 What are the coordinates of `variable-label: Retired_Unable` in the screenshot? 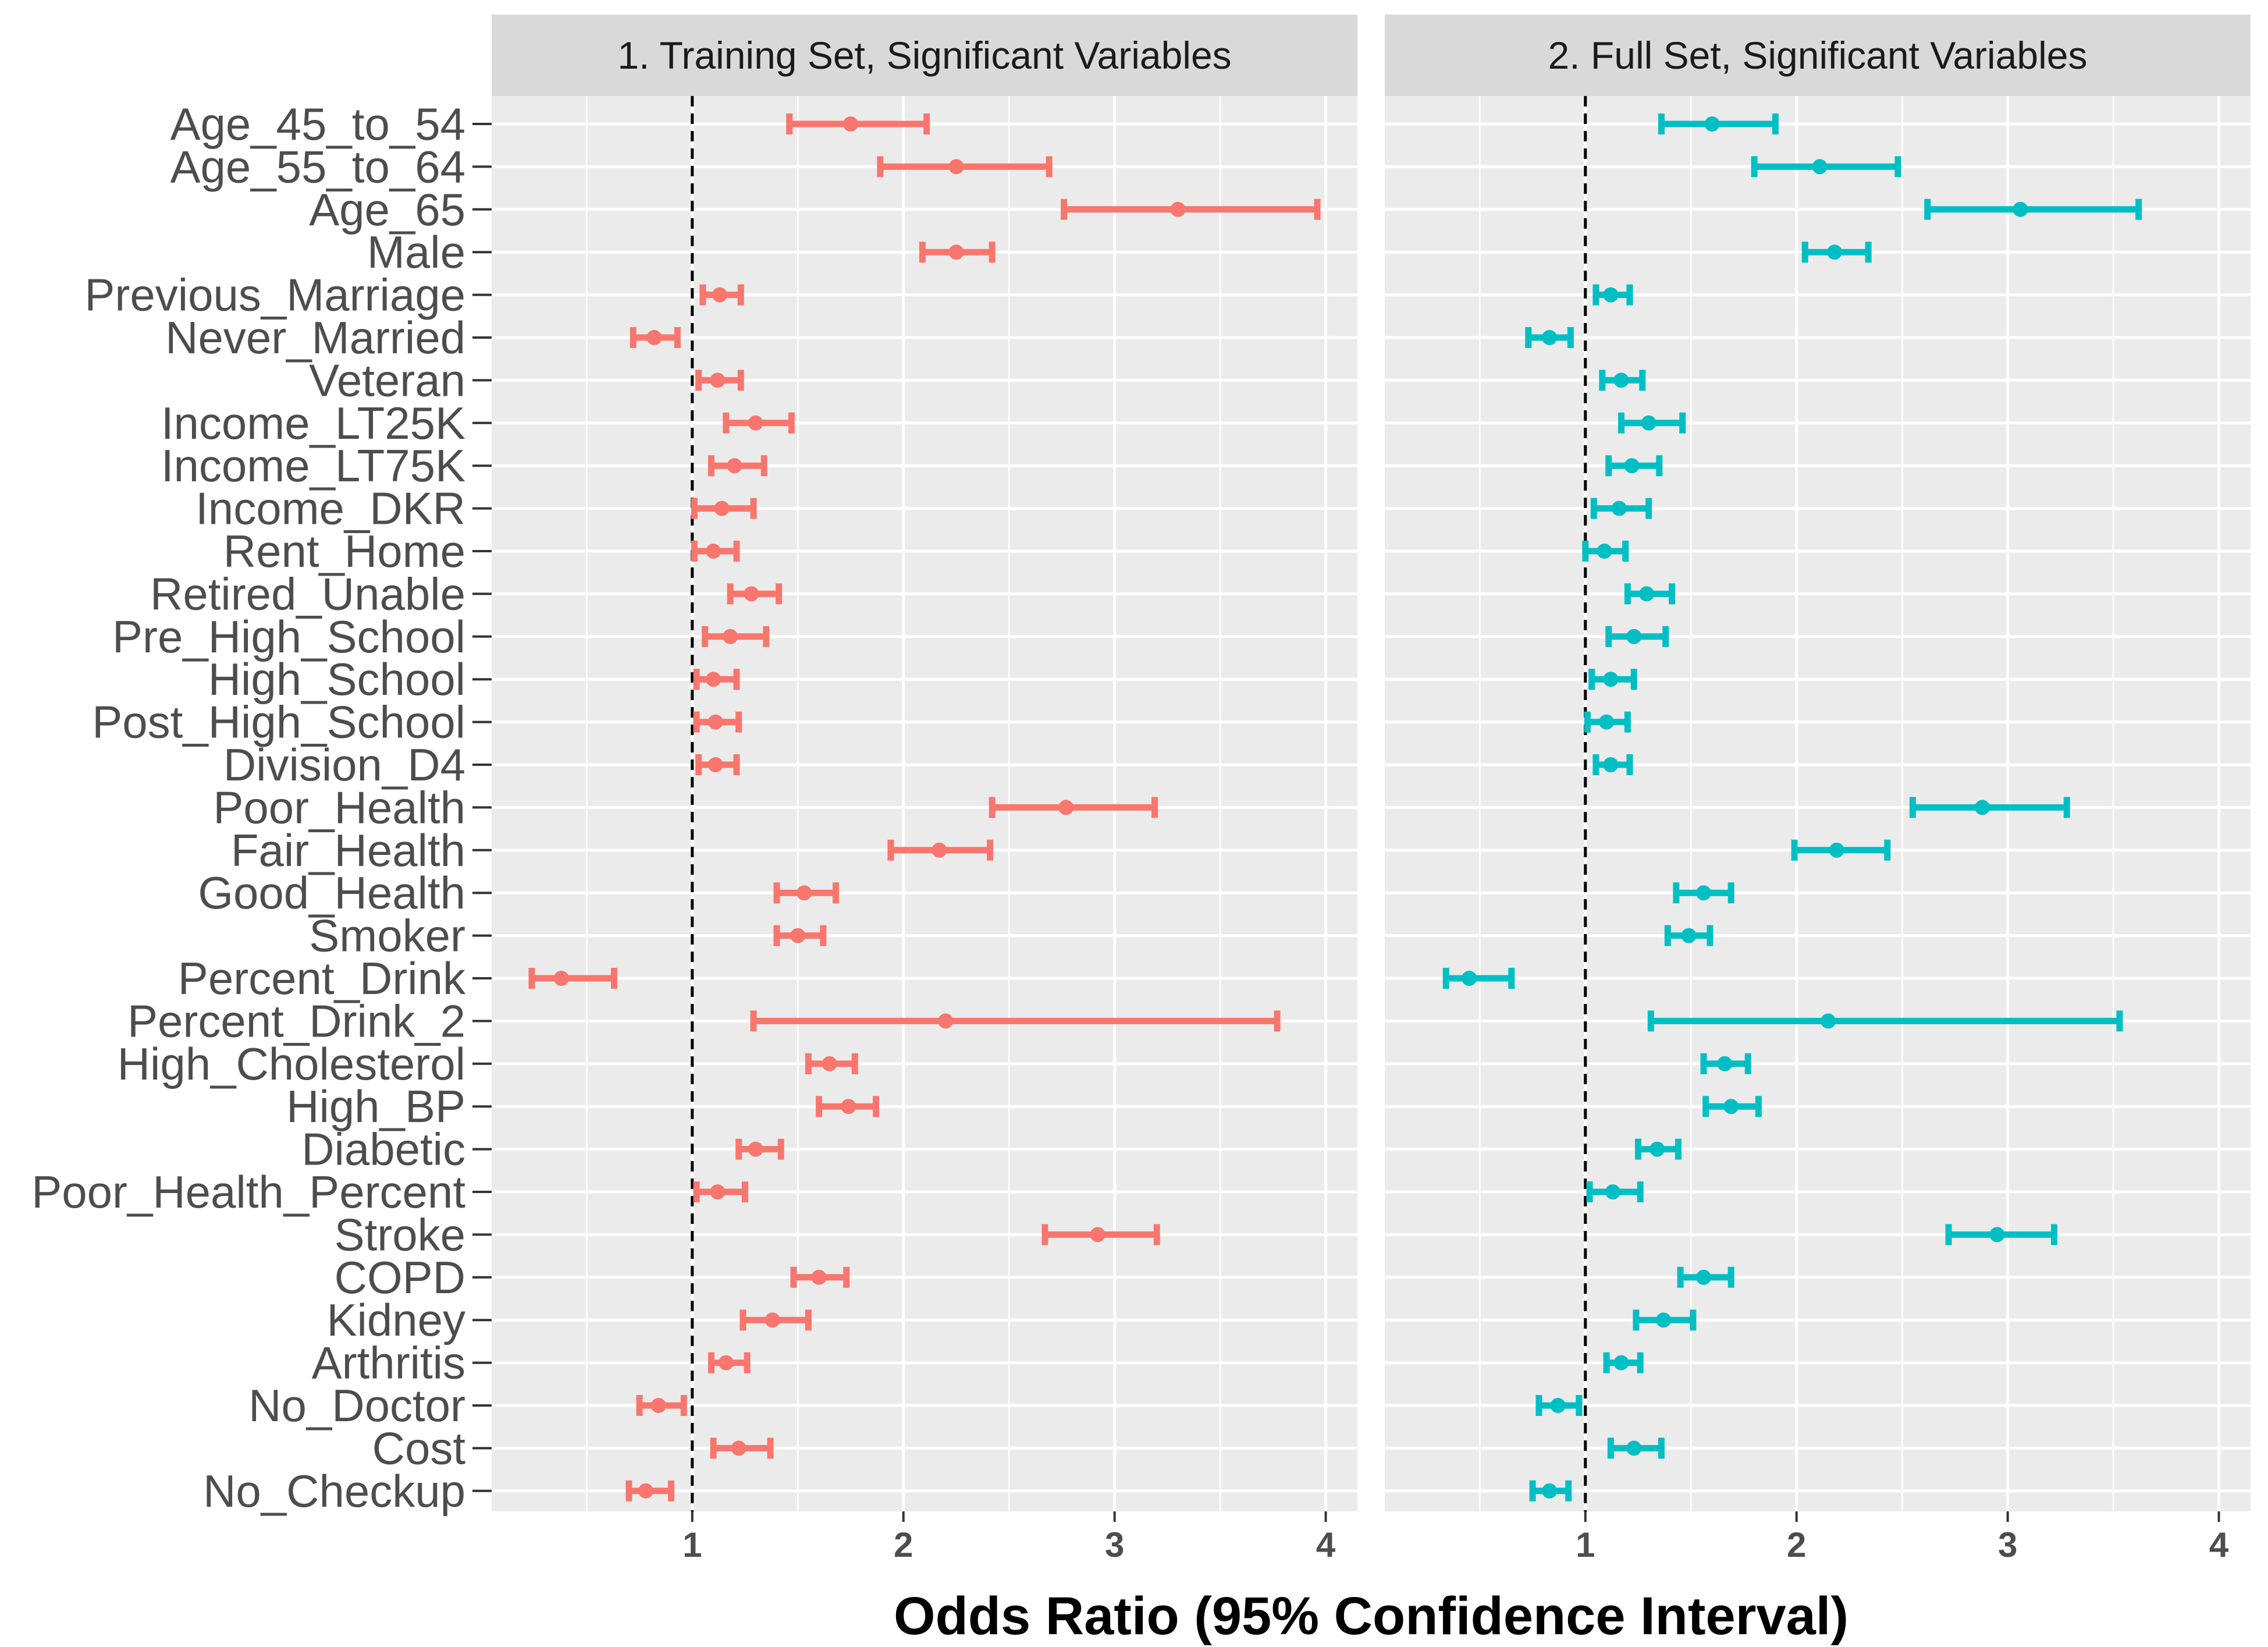 It's located at (307, 593).